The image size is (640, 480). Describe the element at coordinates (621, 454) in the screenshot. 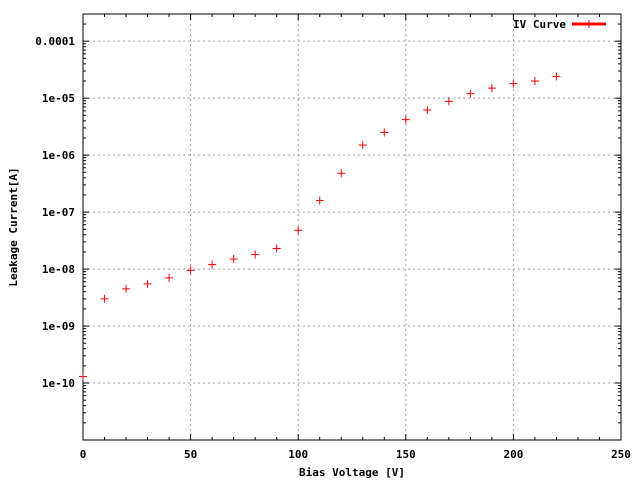

I see `x-tick-label: 250` at that location.